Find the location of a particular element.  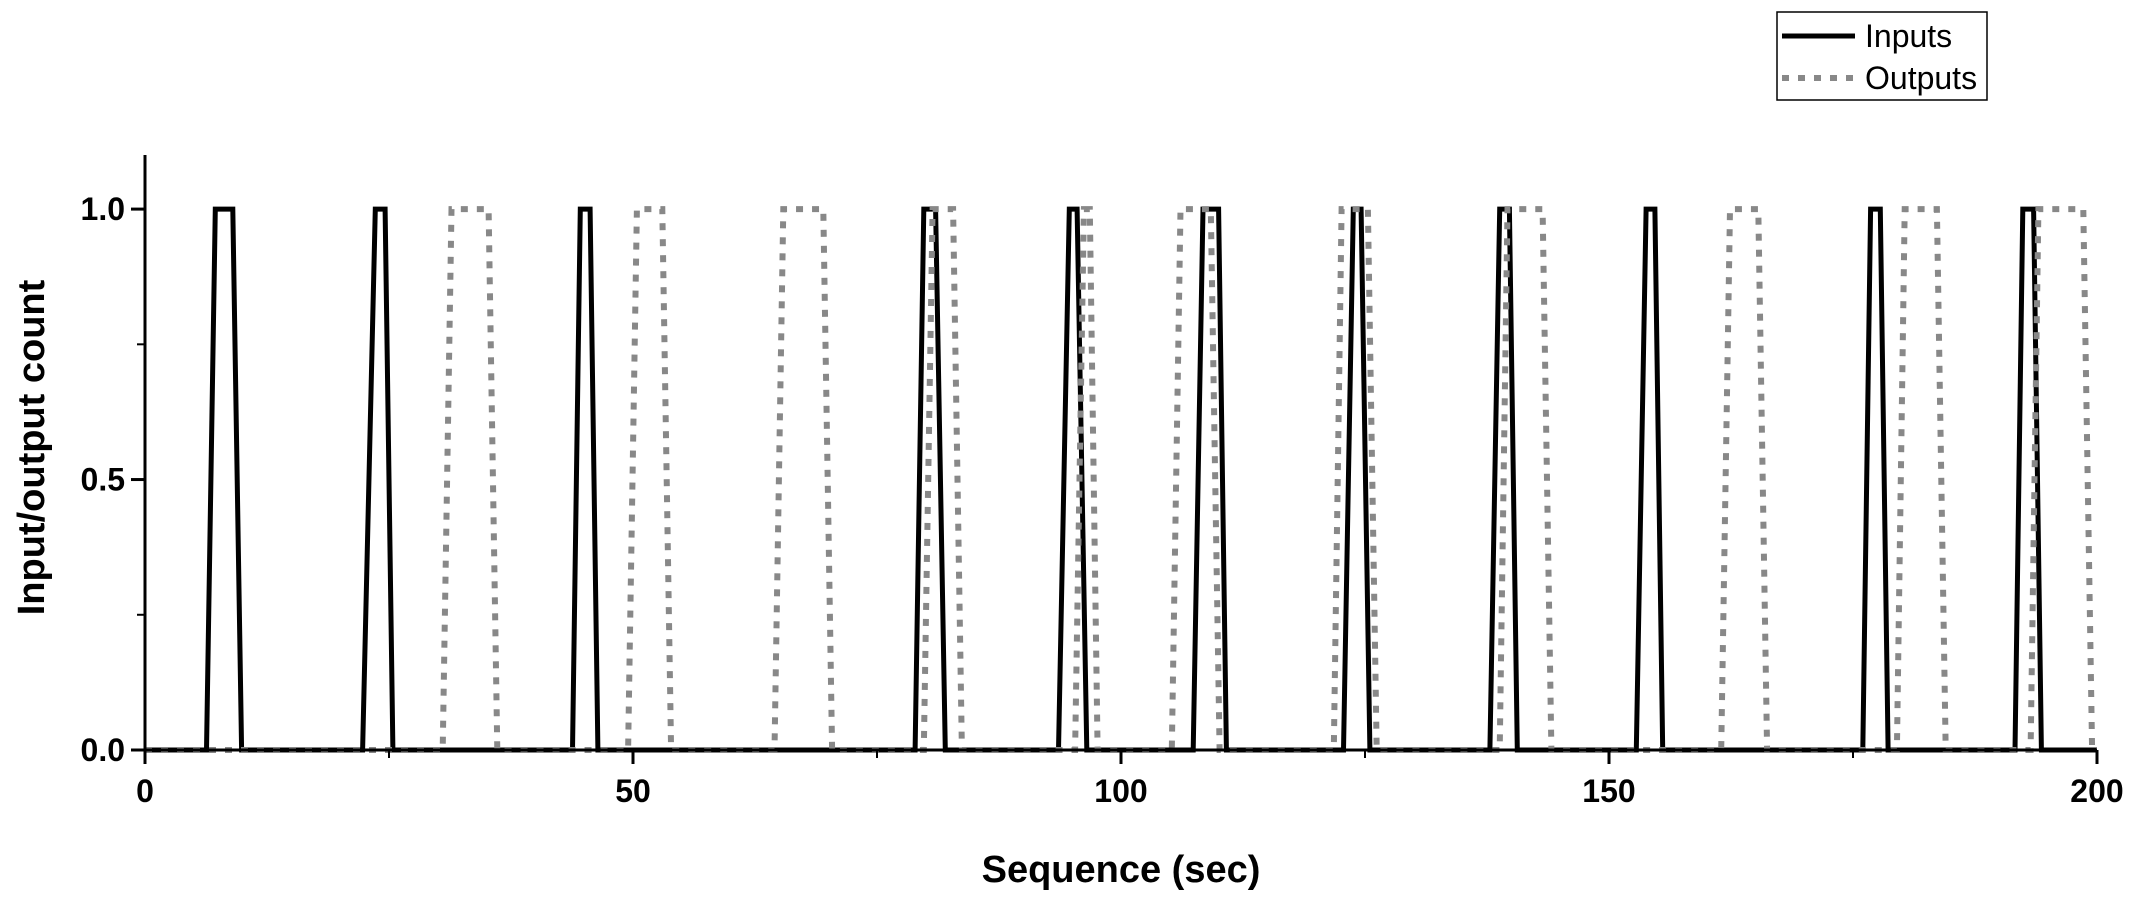

x-tick-label: 150 is located at coordinates (1608, 791).